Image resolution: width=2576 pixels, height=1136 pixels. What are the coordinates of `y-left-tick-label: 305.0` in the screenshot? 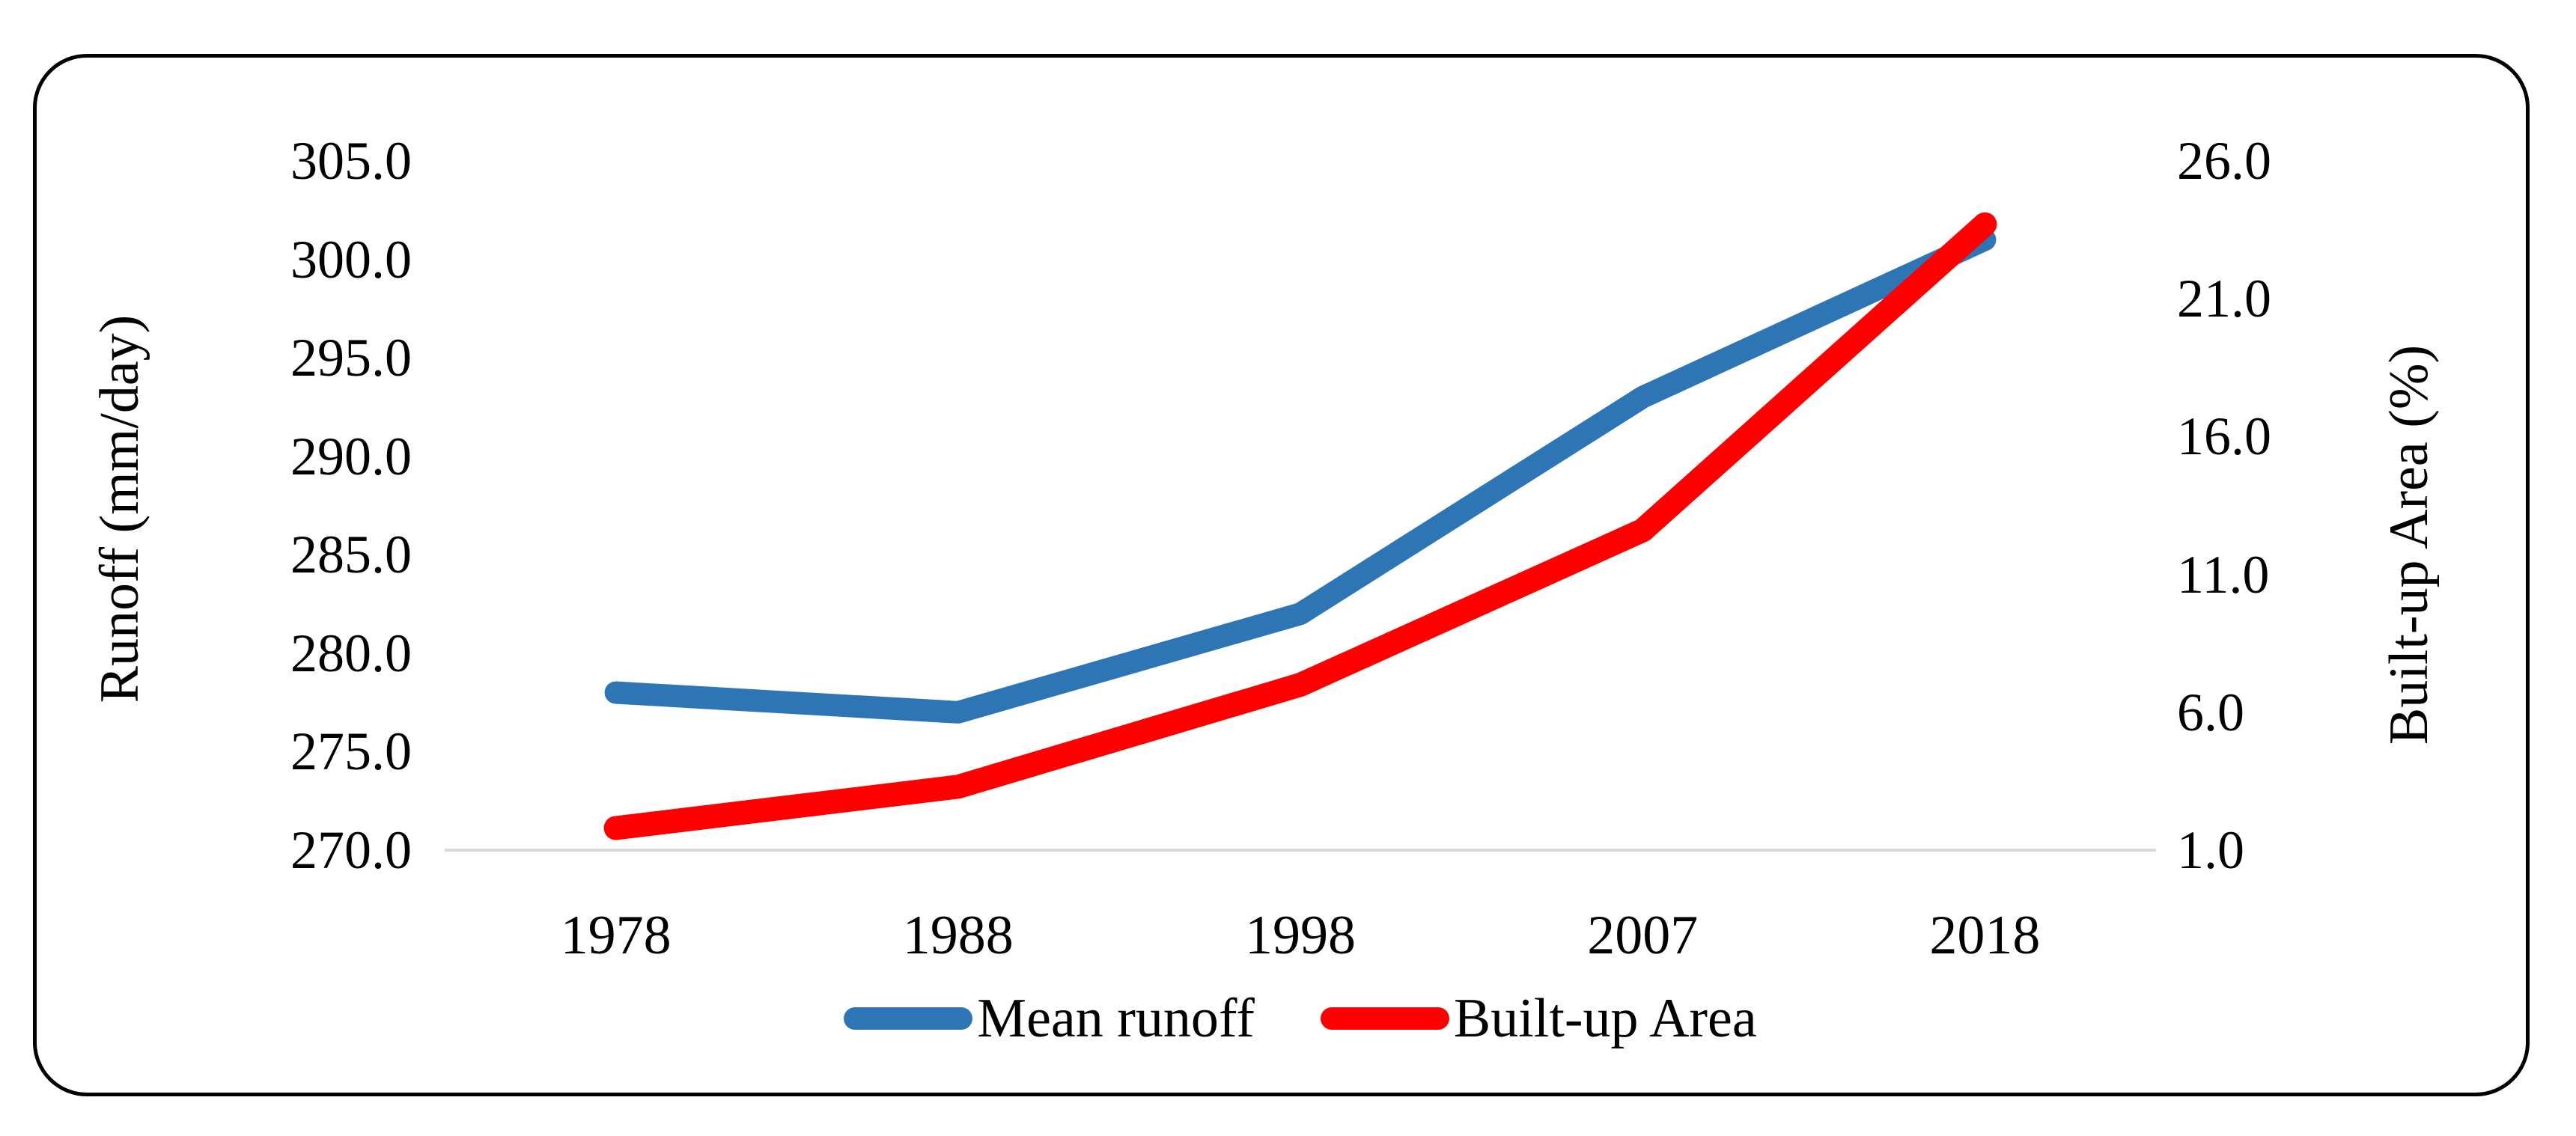 It's located at (351, 161).